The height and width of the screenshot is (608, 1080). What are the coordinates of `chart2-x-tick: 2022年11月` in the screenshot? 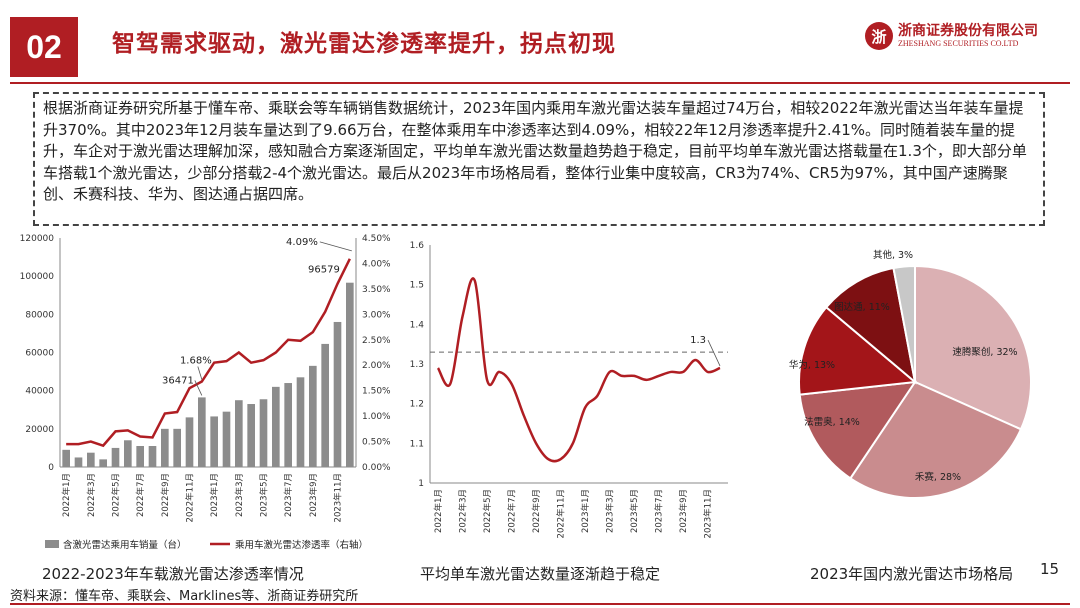 It's located at (561, 513).